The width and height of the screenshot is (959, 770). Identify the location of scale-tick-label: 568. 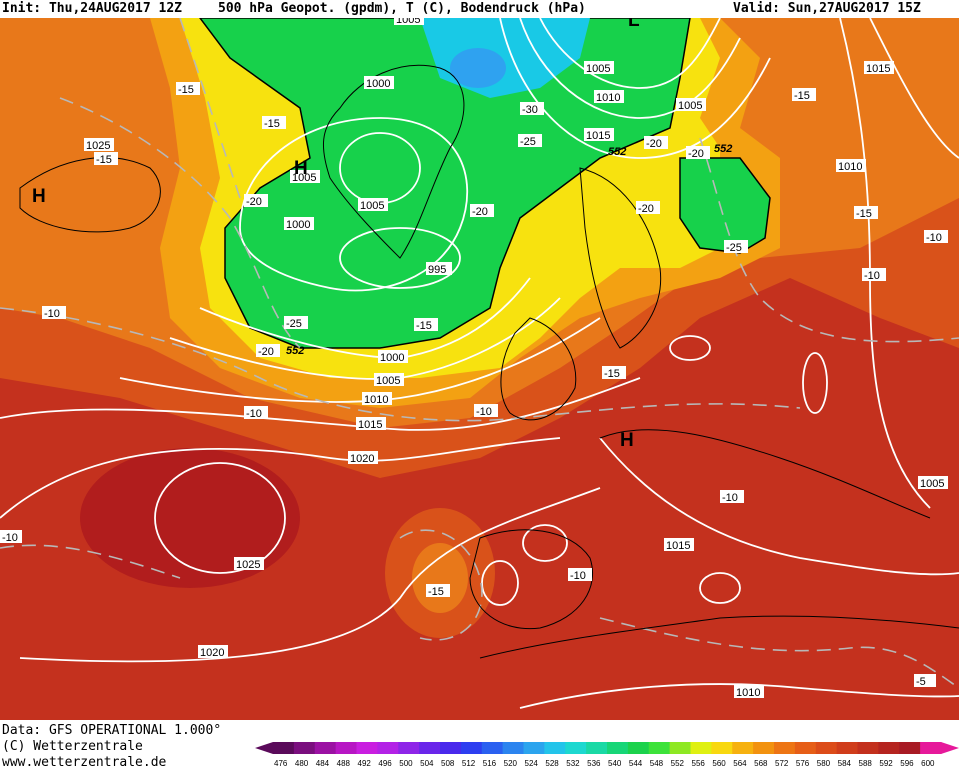
(761, 763).